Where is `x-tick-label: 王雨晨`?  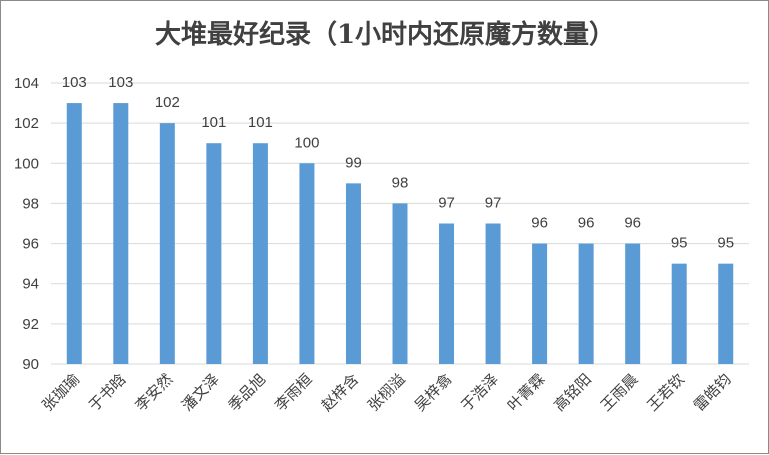 x-tick-label: 王雨晨 is located at coordinates (619, 392).